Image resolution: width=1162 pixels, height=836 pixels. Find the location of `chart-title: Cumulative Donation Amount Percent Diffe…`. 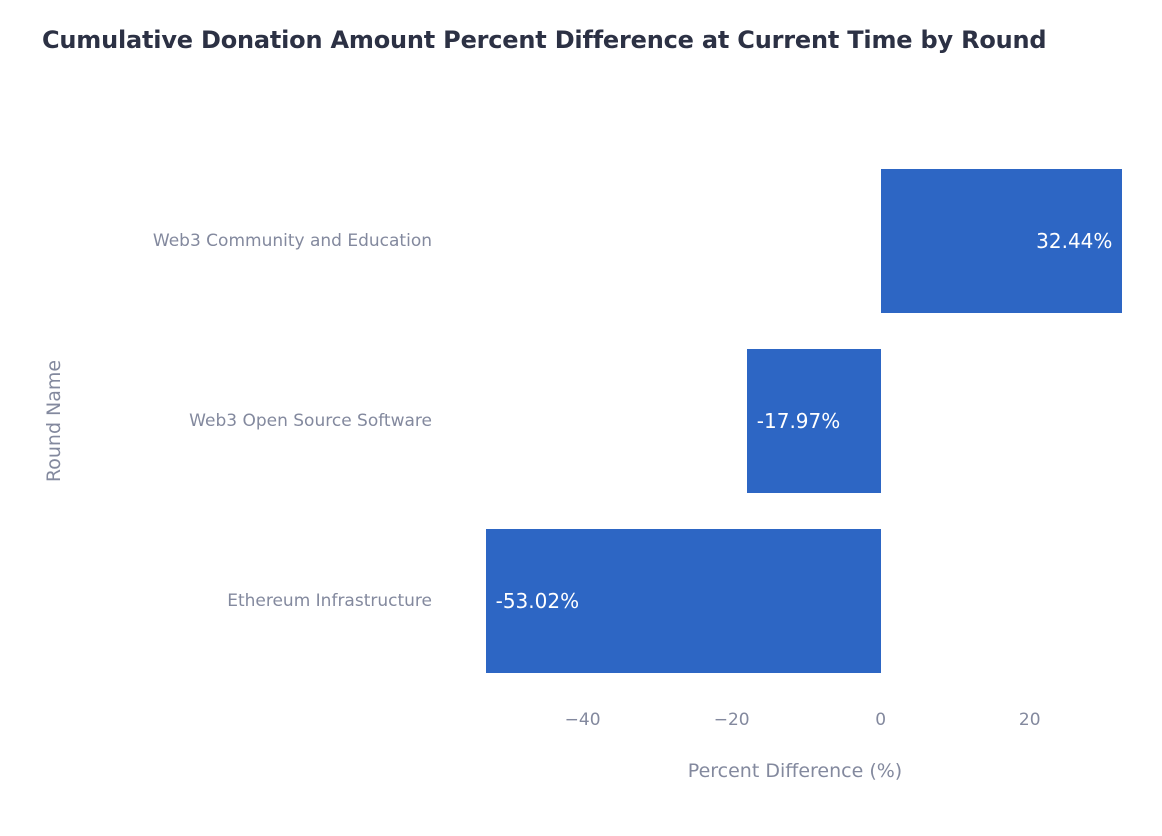

chart-title: Cumulative Donation Amount Percent Diffe… is located at coordinates (544, 40).